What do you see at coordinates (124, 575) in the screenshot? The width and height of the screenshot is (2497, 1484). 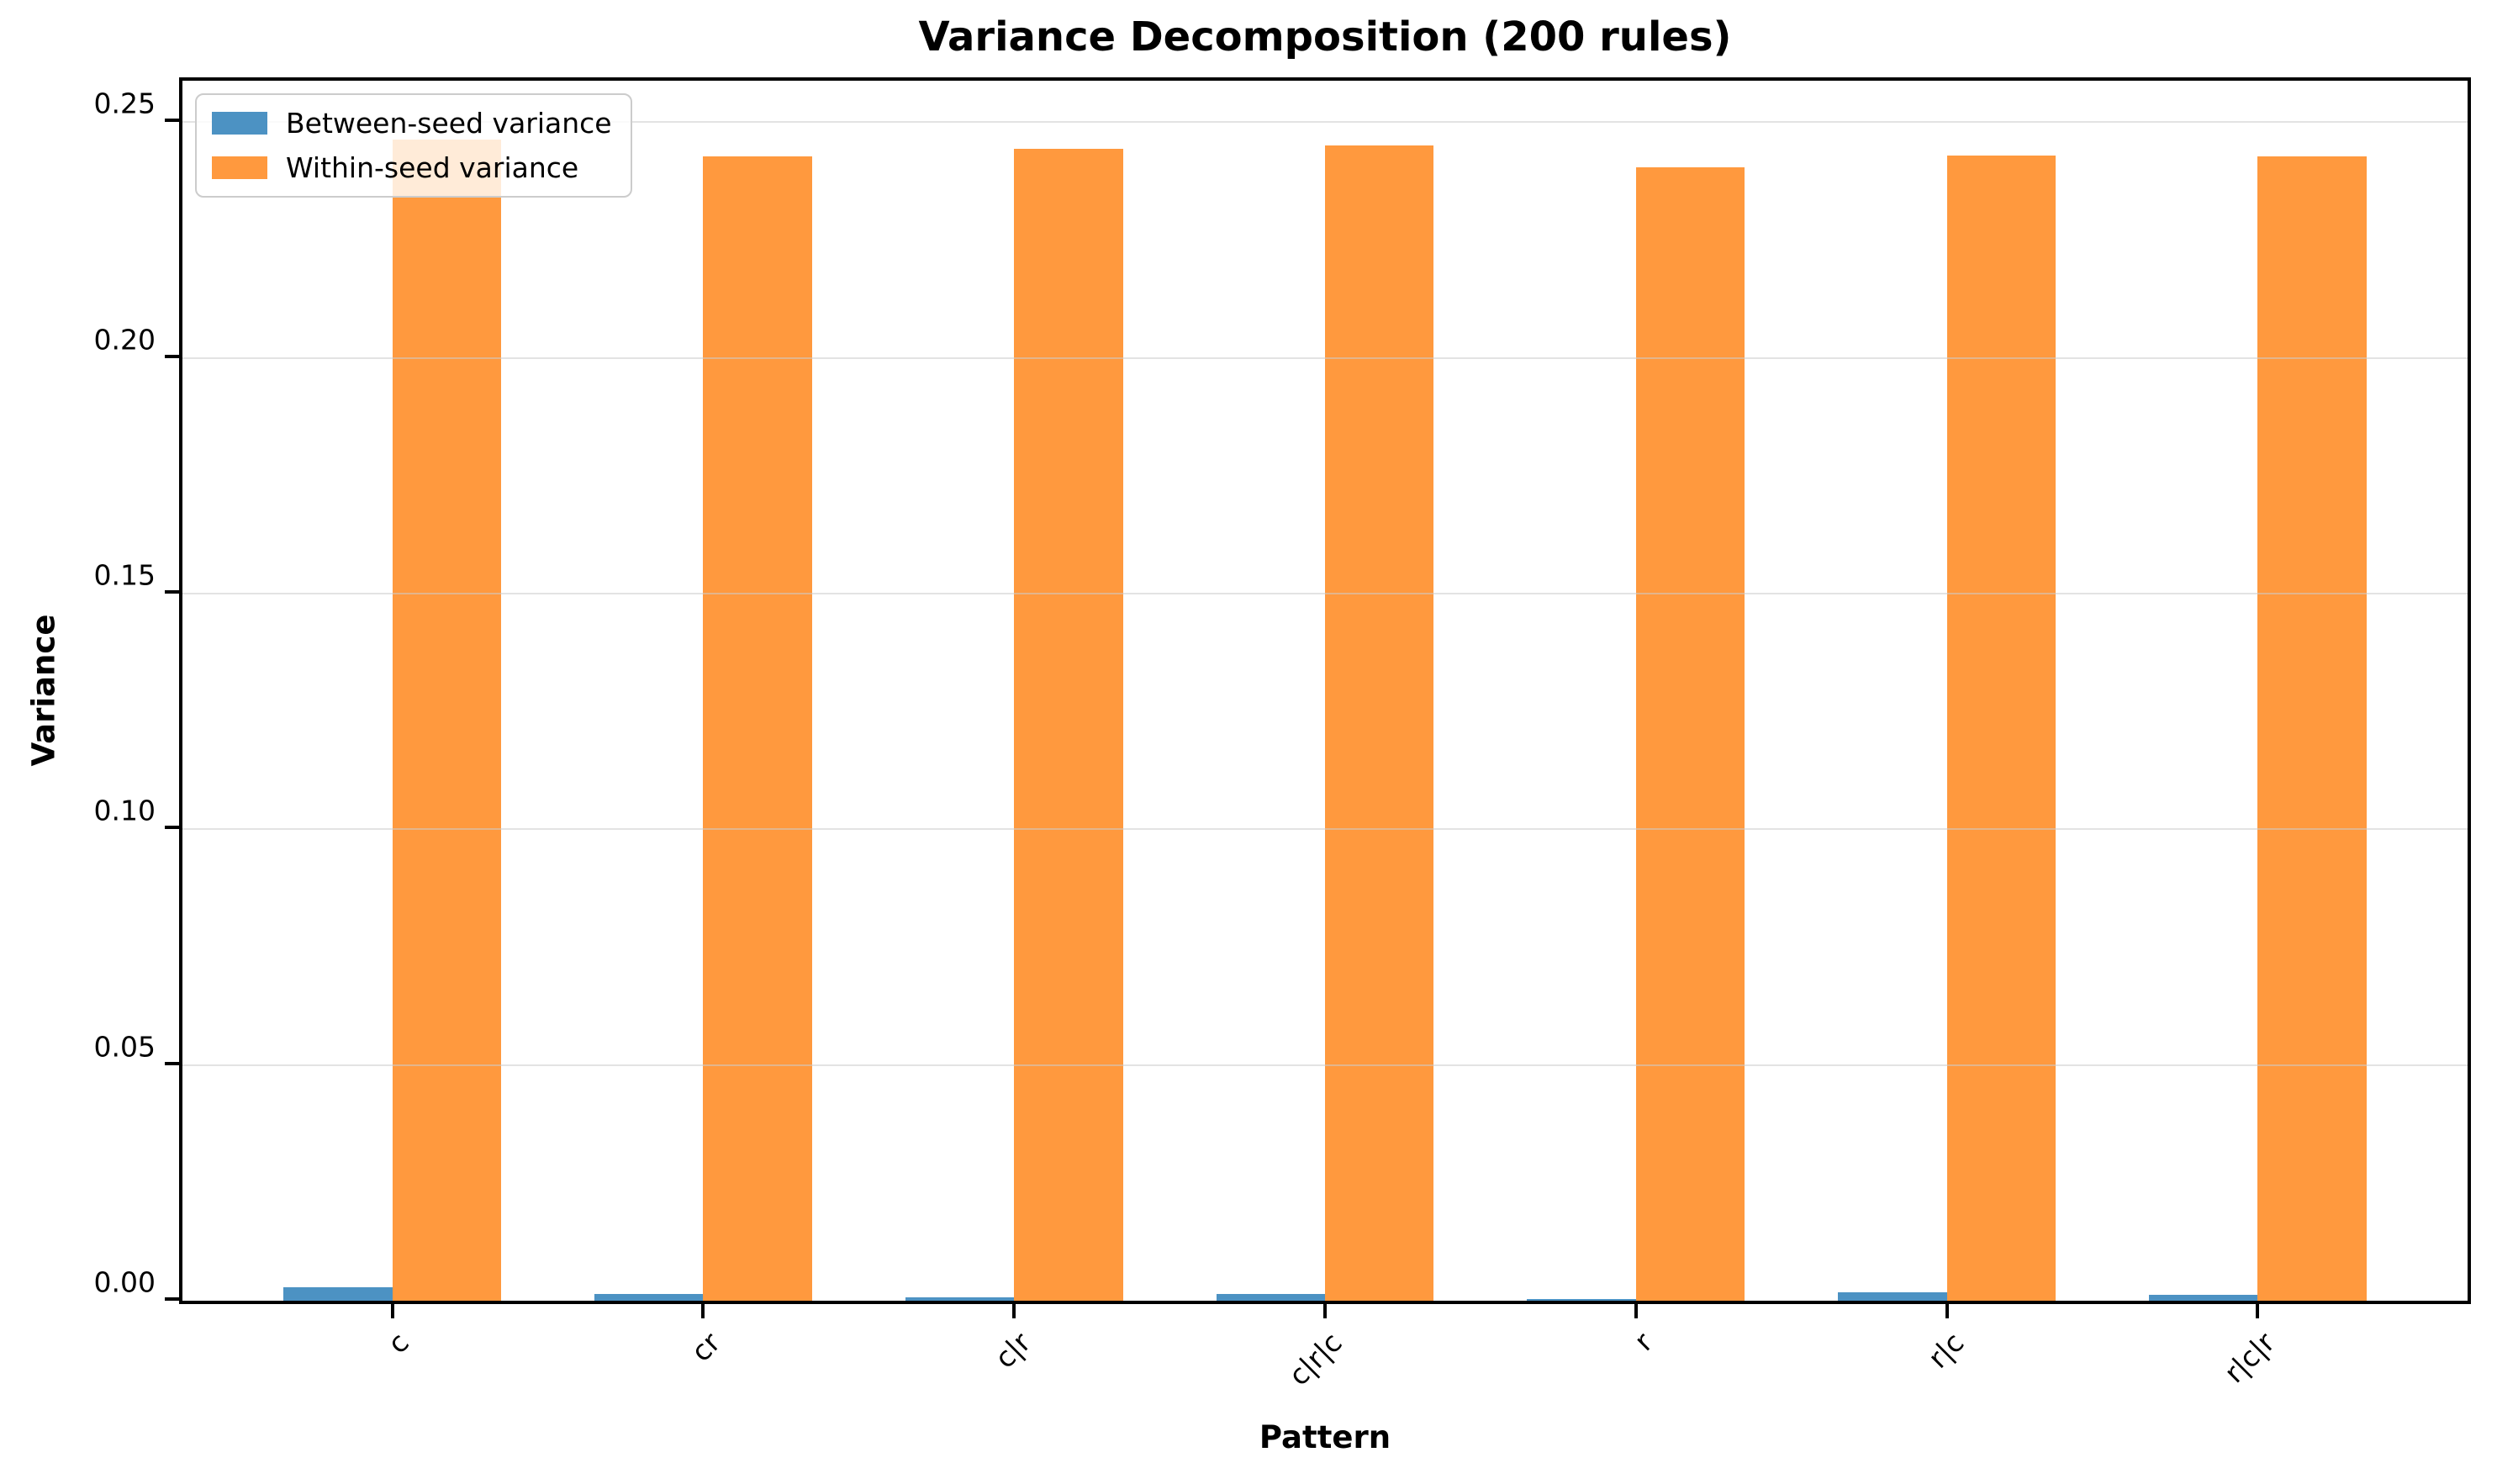 I see `y-tick-label-0.15: 0.15` at bounding box center [124, 575].